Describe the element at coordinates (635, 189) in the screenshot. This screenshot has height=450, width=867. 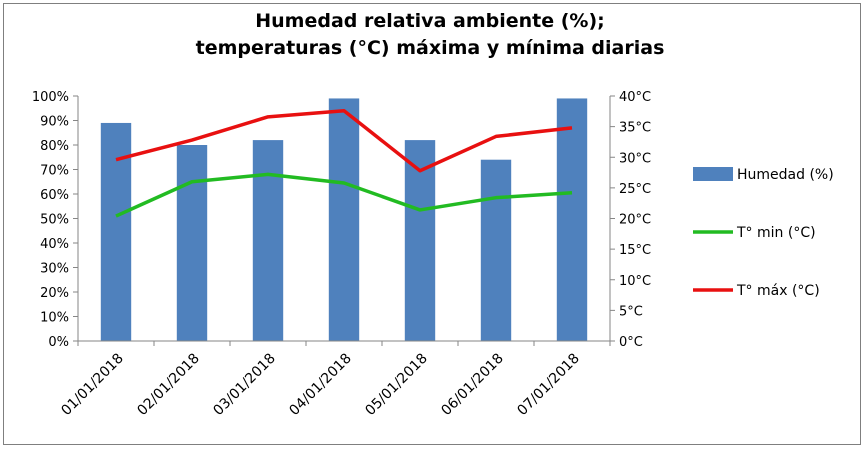
I see `y-right-tick-label: 25°C` at that location.